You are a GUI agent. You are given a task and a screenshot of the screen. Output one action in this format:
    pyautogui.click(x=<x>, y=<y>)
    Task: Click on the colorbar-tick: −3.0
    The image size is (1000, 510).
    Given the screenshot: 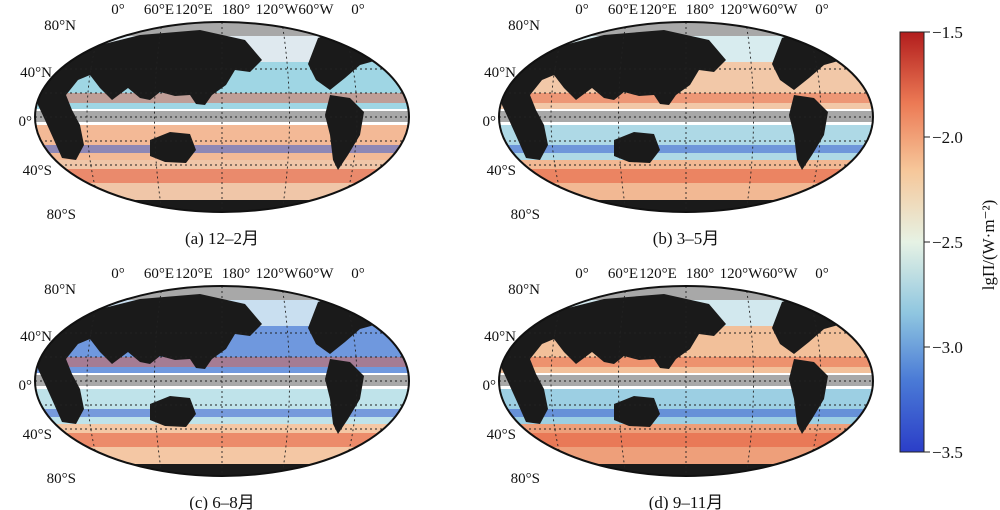 What is the action you would take?
    pyautogui.click(x=947, y=347)
    